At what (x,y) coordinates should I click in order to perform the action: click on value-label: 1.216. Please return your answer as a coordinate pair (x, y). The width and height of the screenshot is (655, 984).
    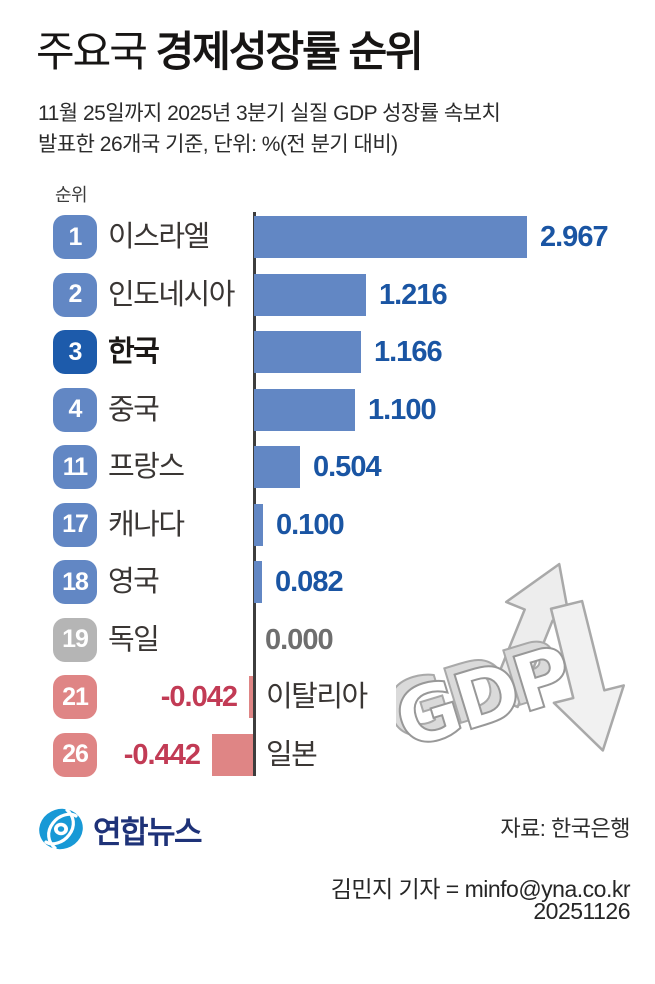
    Looking at the image, I should click on (413, 294).